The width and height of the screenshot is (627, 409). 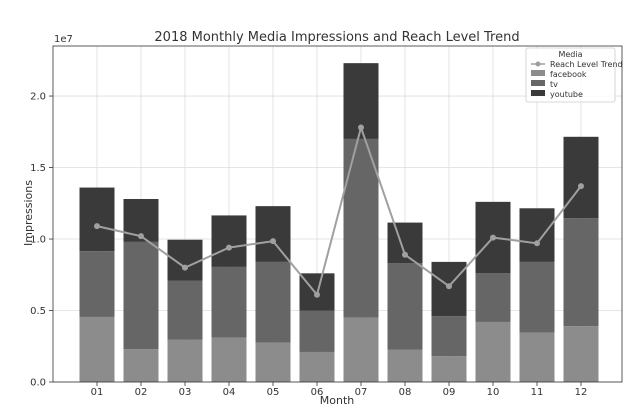 I want to click on legend-label: facebook, so click(x=568, y=74).